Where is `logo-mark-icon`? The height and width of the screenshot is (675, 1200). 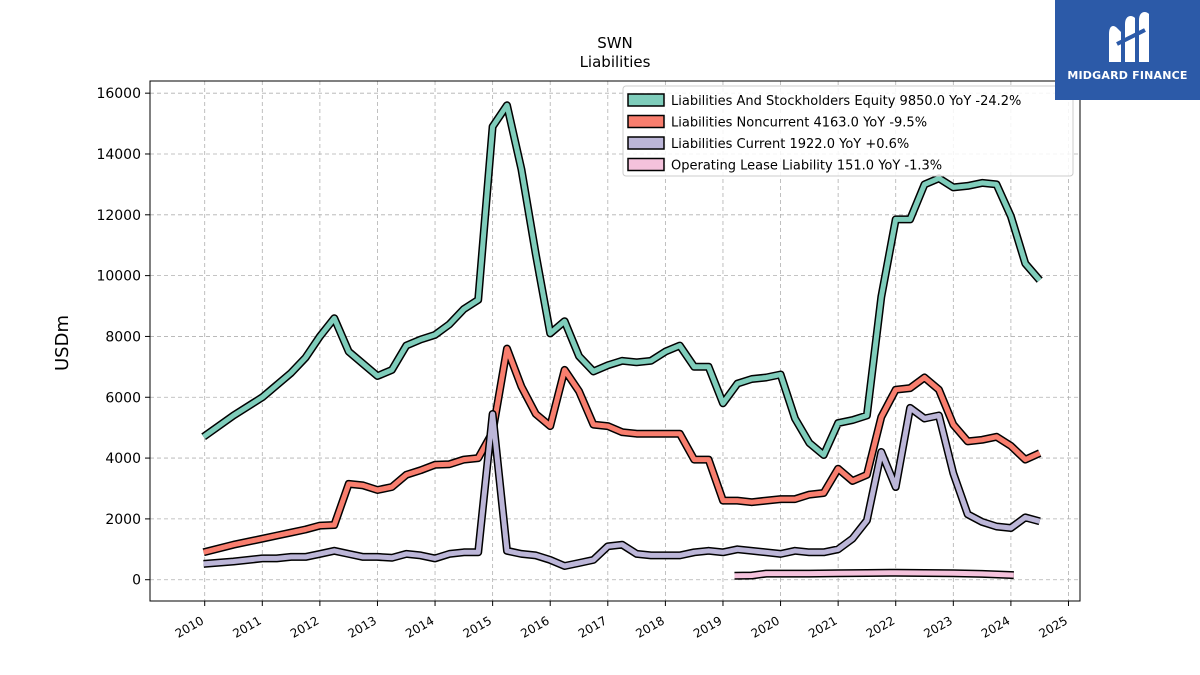
logo-mark-icon is located at coordinates (1129, 37).